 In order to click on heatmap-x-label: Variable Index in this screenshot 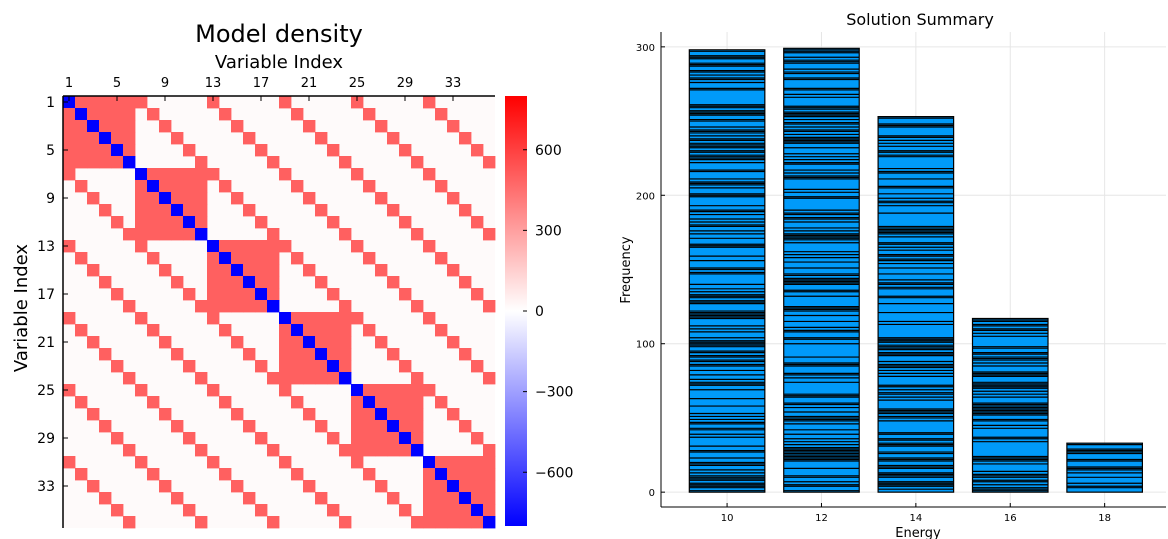, I will do `click(279, 62)`.